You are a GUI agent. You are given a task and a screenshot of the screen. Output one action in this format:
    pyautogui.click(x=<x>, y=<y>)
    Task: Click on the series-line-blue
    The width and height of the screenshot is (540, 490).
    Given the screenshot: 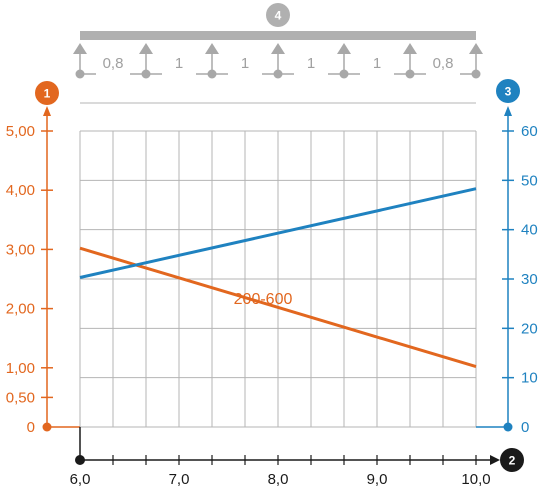 What is the action you would take?
    pyautogui.click(x=278, y=233)
    